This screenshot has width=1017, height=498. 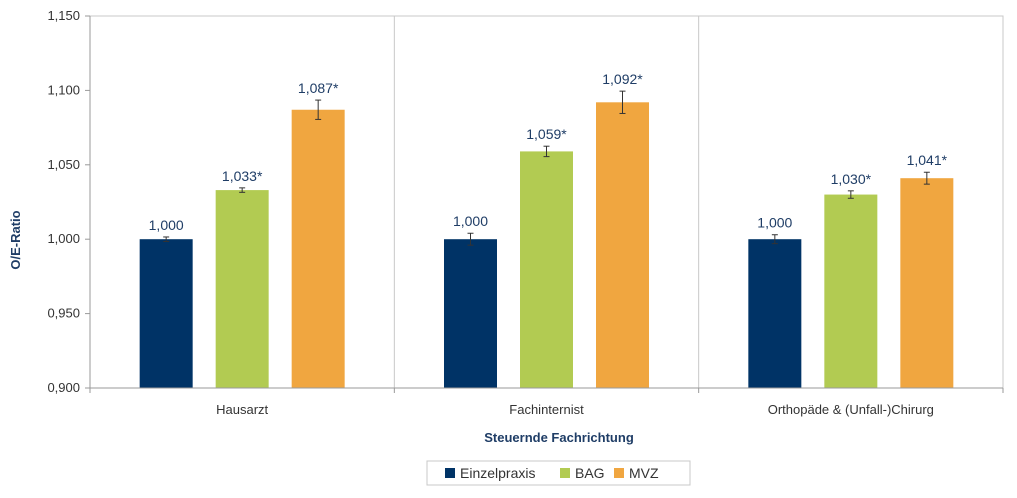 I want to click on data-label: 1,041*, so click(x=927, y=160).